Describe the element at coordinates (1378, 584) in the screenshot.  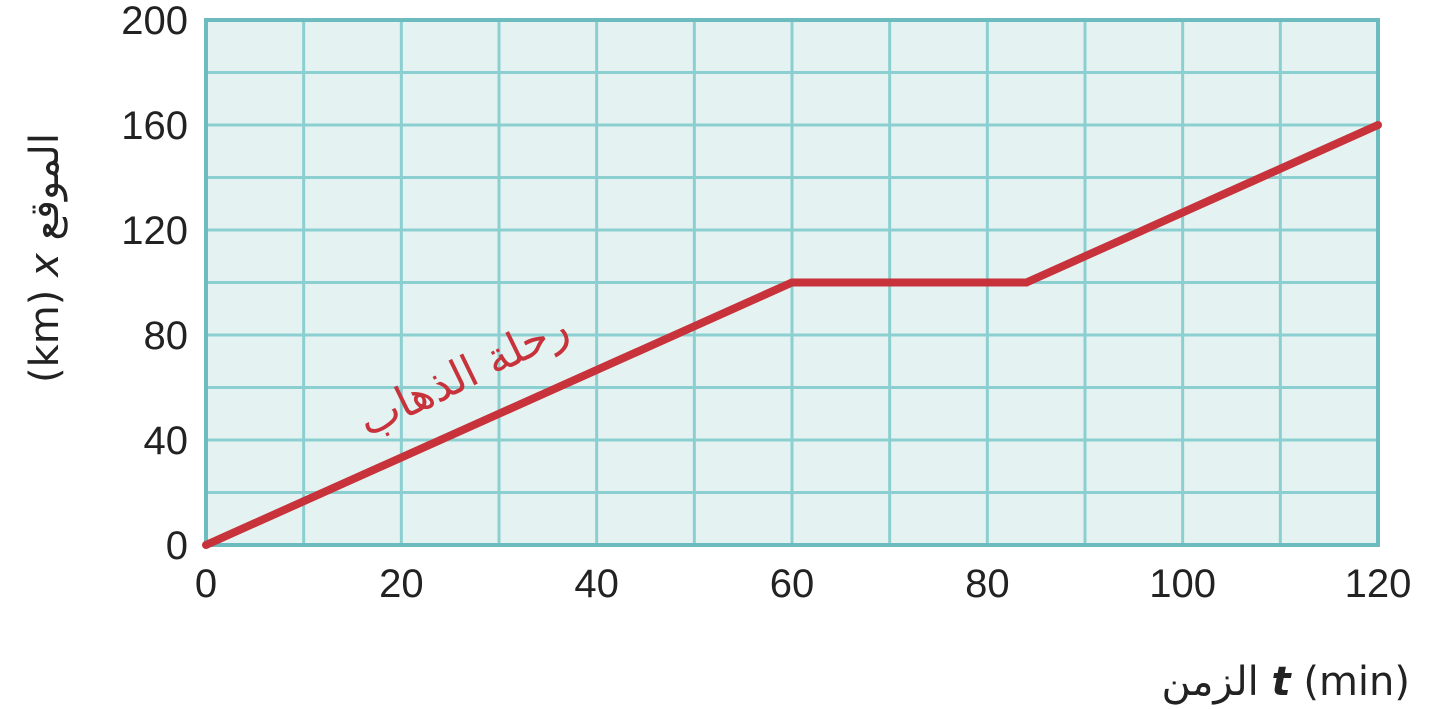
I see `x-tick-label: 120` at that location.